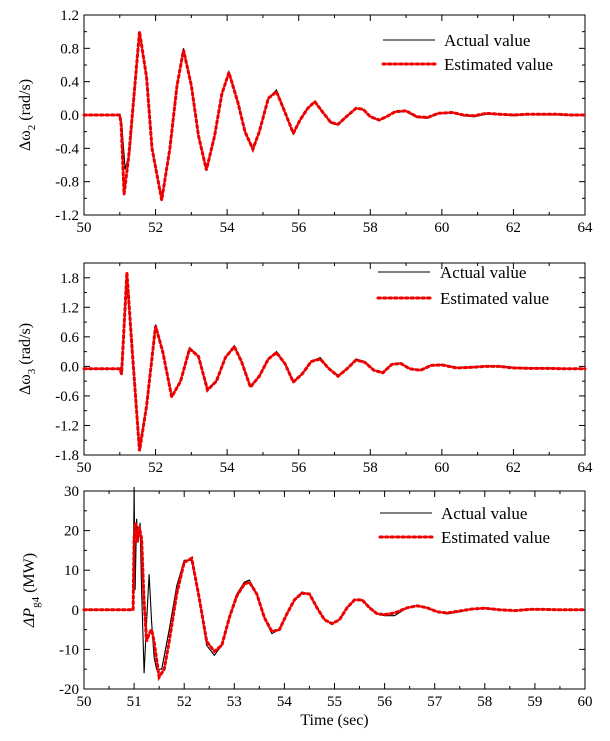 The width and height of the screenshot is (610, 741). What do you see at coordinates (71, 492) in the screenshot?
I see `y-tick-label: 30` at bounding box center [71, 492].